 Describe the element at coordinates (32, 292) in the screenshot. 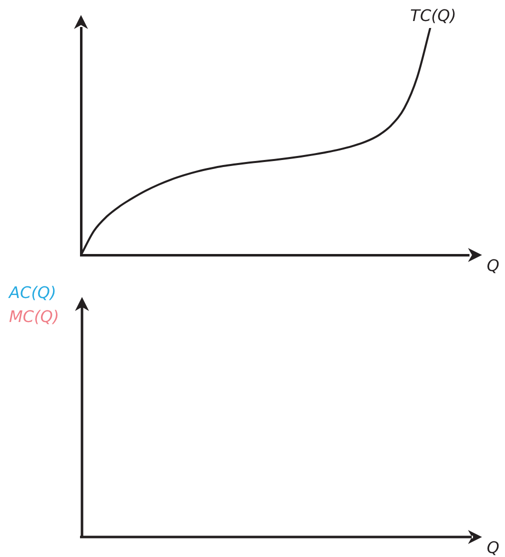

I see `legend-label: AC(Q)` at that location.